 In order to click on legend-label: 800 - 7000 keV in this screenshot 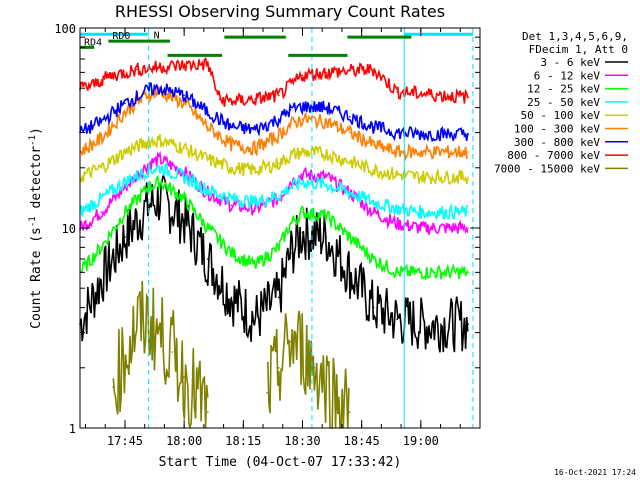, I will do `click(553, 155)`.